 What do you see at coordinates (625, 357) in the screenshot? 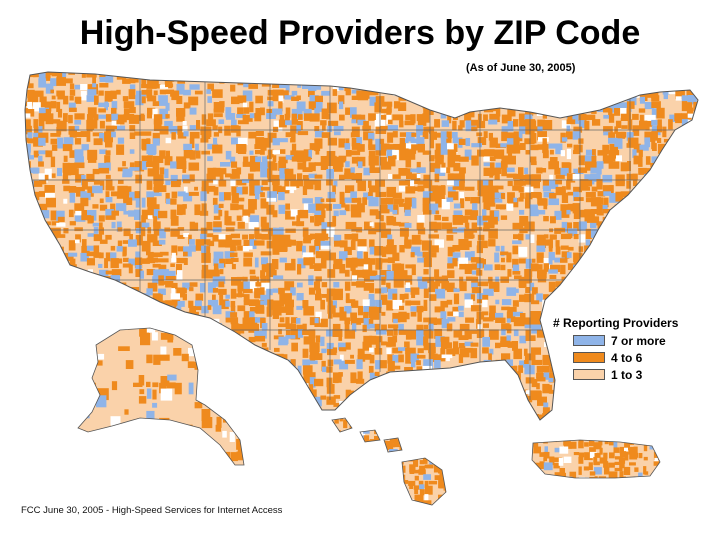
I see `legend-item-mid: 4 to 6` at bounding box center [625, 357].